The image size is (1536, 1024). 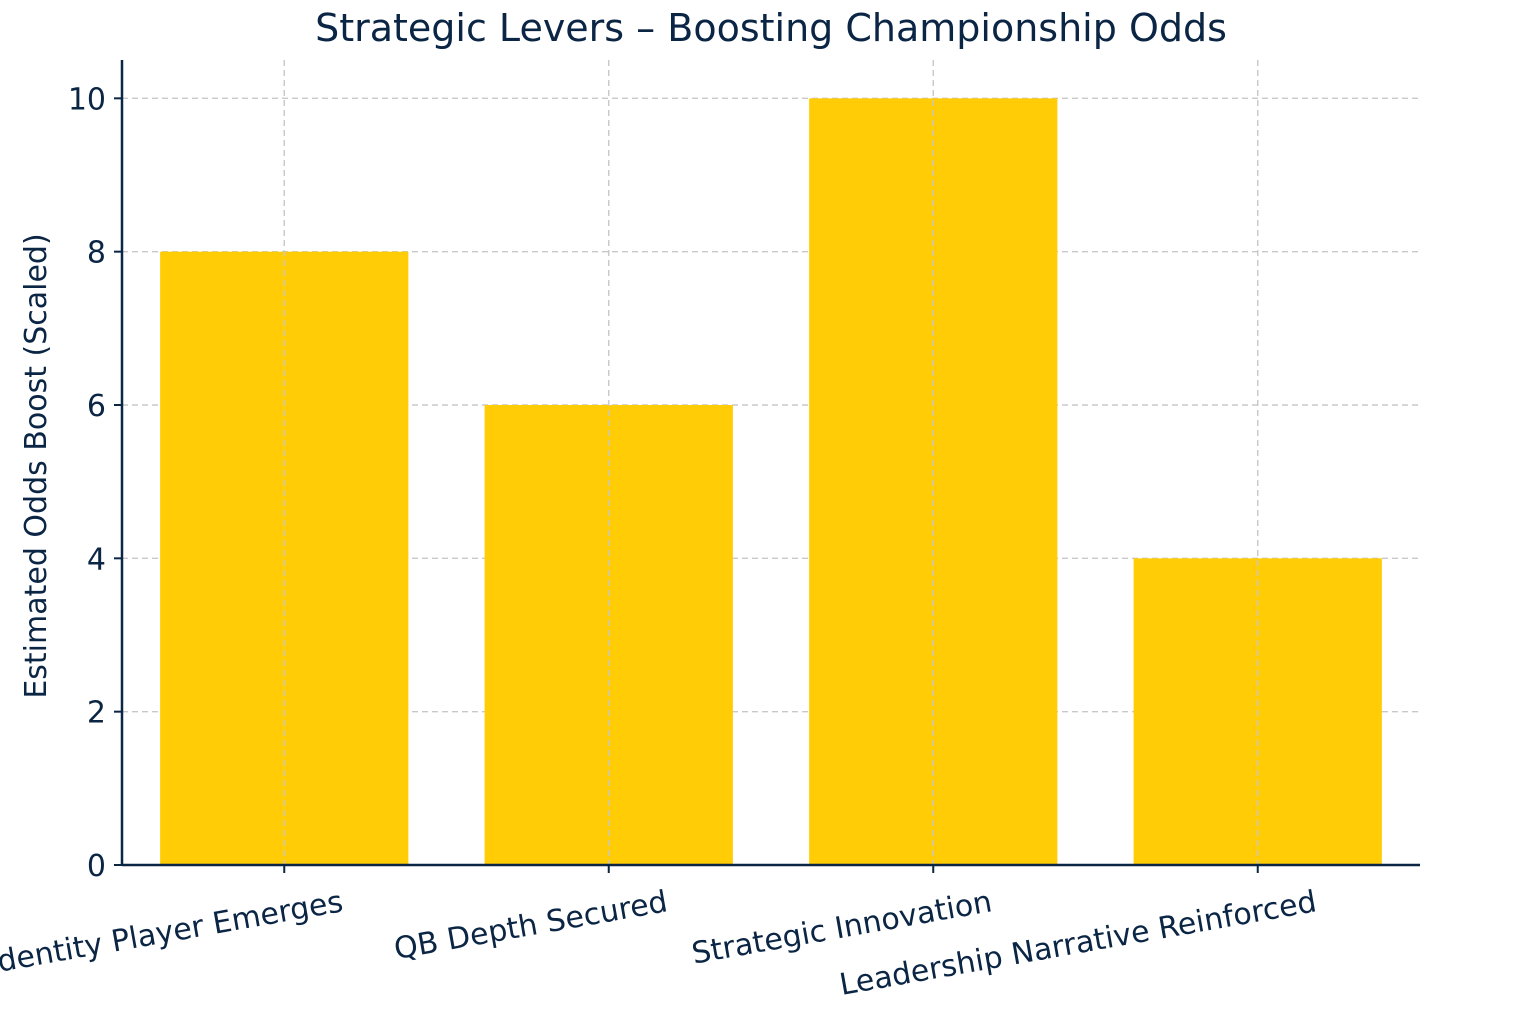 What do you see at coordinates (96, 406) in the screenshot?
I see `y-tick-label-6: 6` at bounding box center [96, 406].